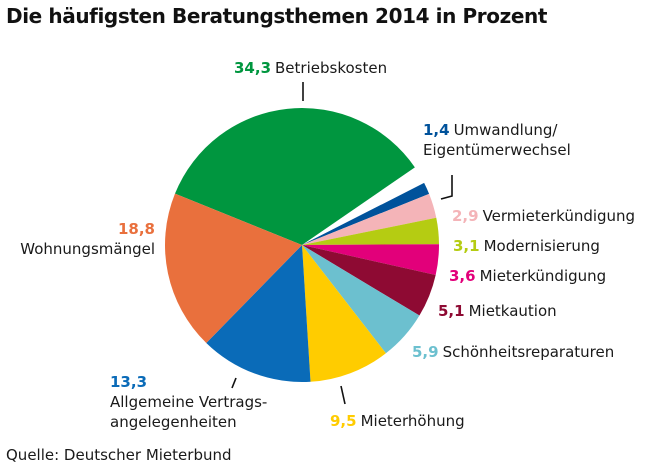 The width and height of the screenshot is (650, 470). What do you see at coordinates (425, 352) in the screenshot?
I see `value-schoenheitsreparaturen: 5,9` at bounding box center [425, 352].